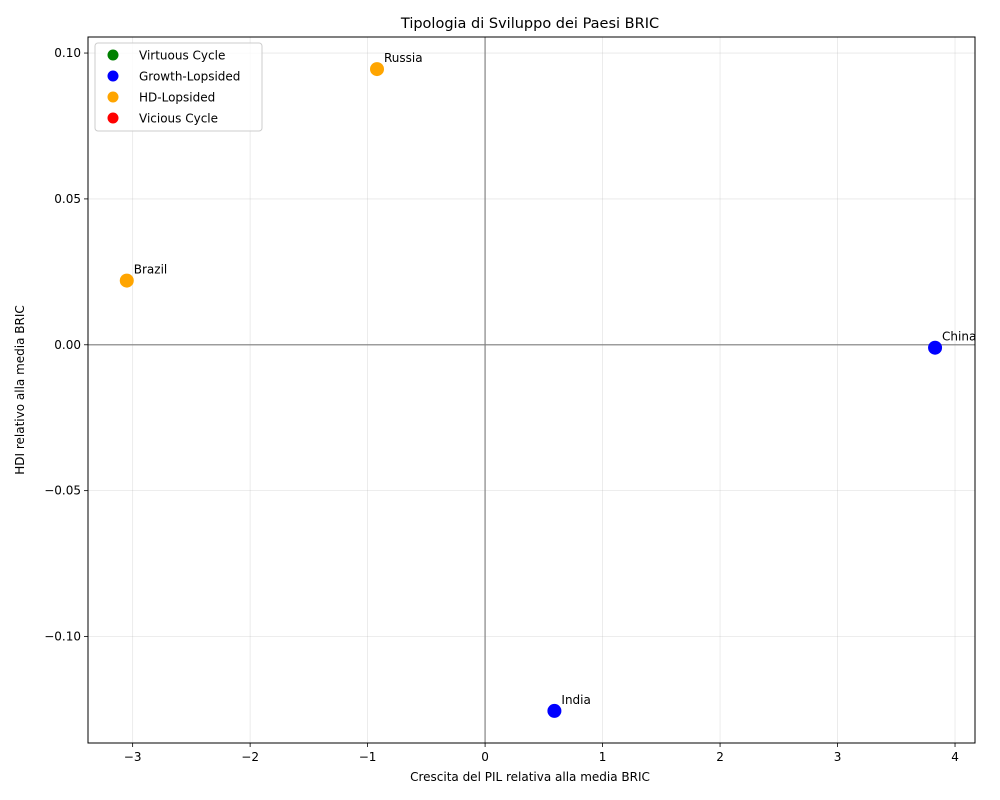  What do you see at coordinates (177, 98) in the screenshot?
I see `legend-label: HD-Lopsided` at bounding box center [177, 98].